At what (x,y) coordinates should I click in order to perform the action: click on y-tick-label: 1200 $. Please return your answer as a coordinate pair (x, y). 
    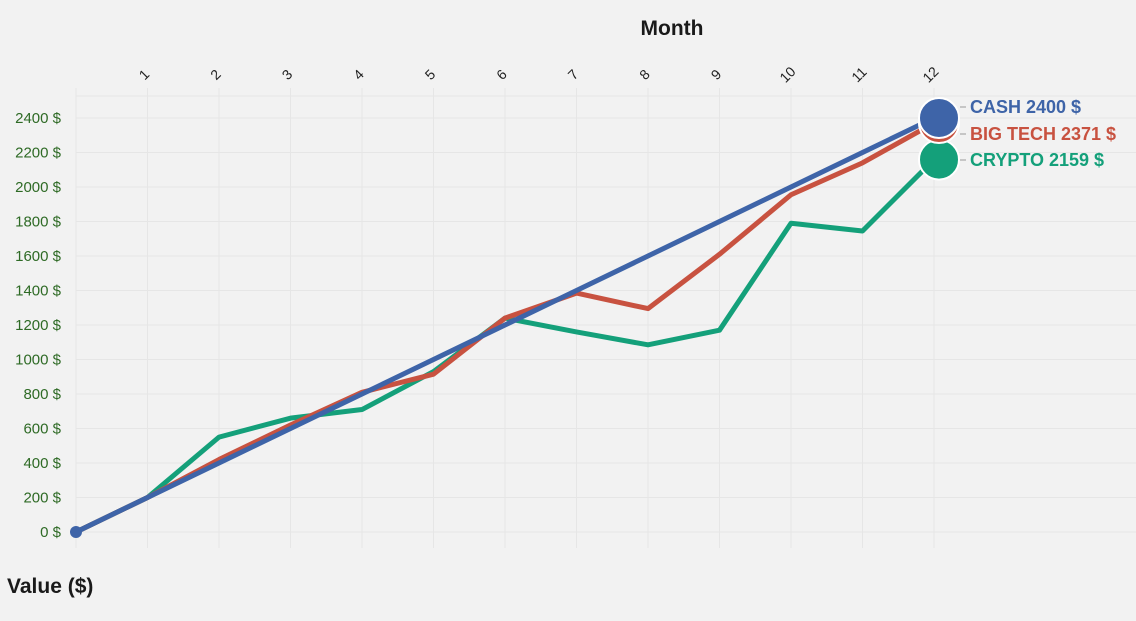
    Looking at the image, I should click on (38, 325).